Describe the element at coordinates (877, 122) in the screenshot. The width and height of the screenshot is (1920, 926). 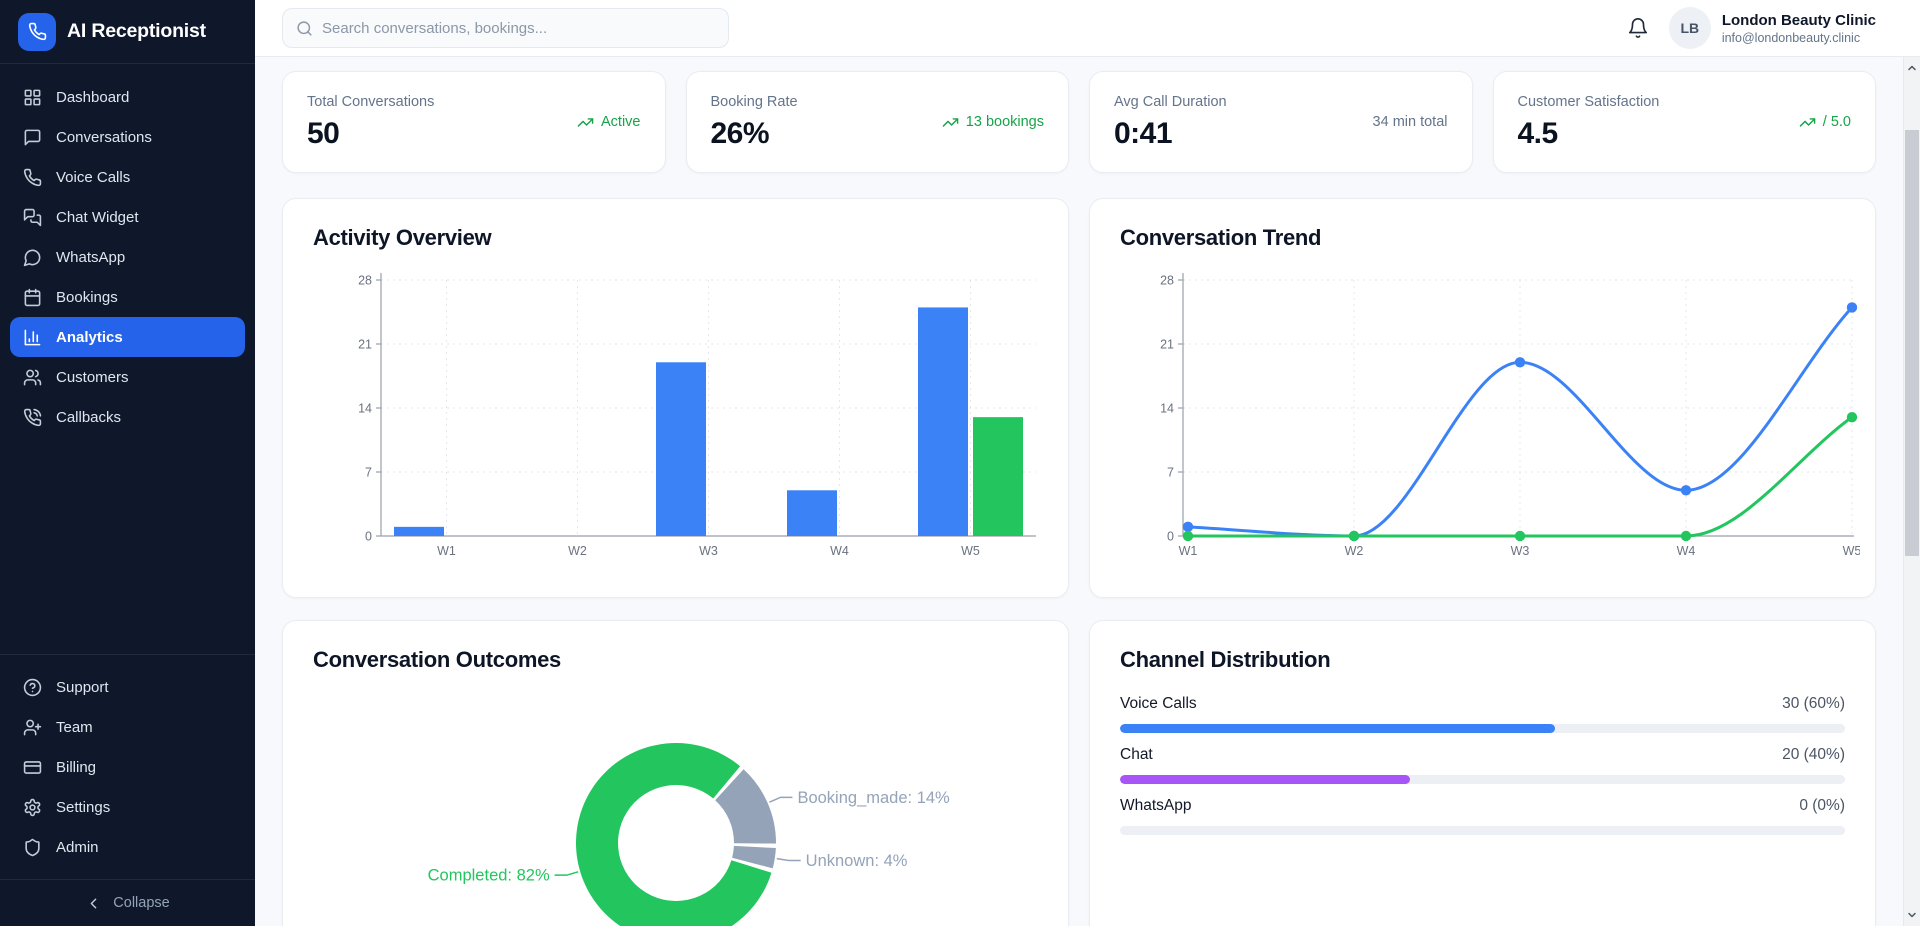
I see `stat-card-booking-rate: Booking Rate 26% 13 bookings` at that location.